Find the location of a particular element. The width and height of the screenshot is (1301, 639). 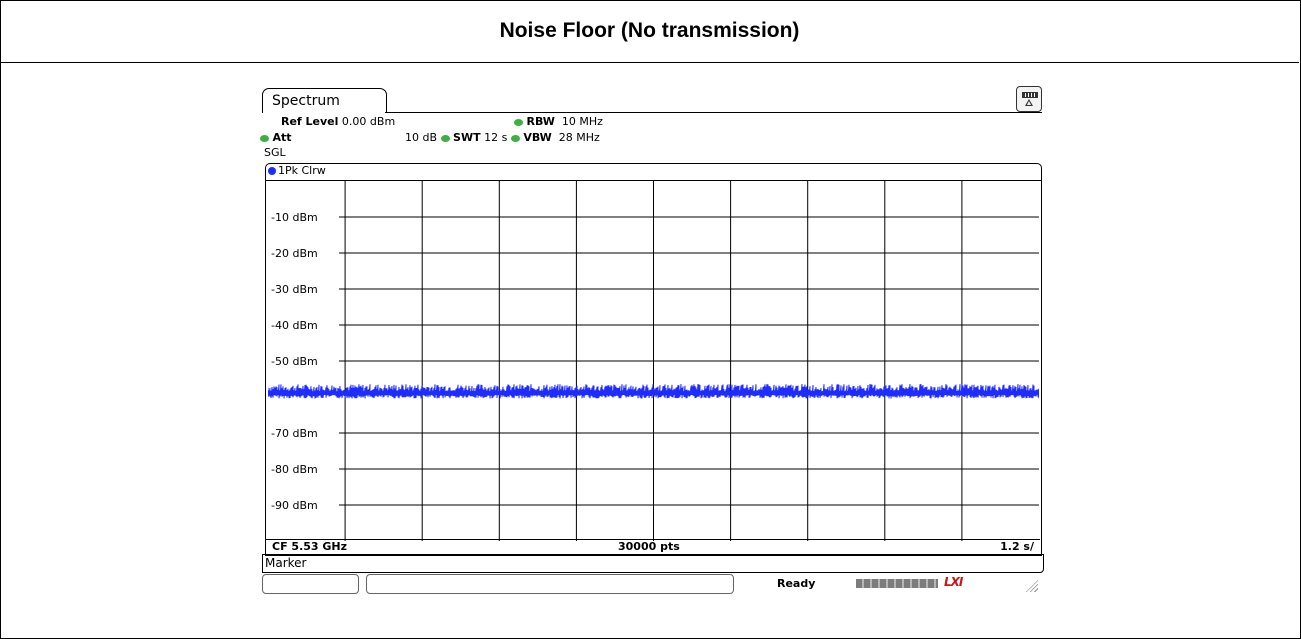

sweep-mode: SGL is located at coordinates (275, 152).